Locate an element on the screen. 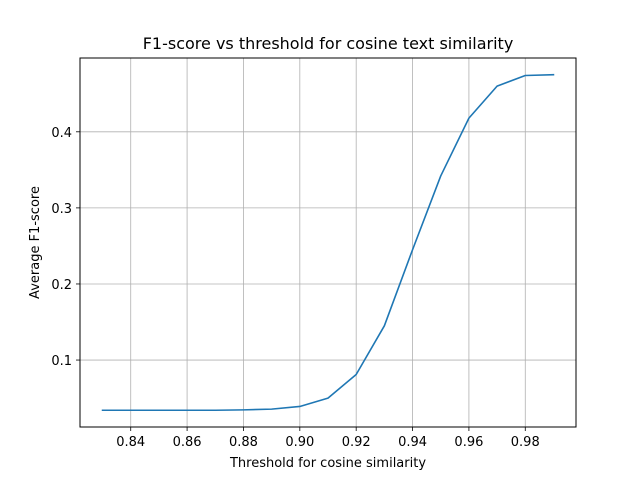  x-tick-label: 0.86 is located at coordinates (187, 442).